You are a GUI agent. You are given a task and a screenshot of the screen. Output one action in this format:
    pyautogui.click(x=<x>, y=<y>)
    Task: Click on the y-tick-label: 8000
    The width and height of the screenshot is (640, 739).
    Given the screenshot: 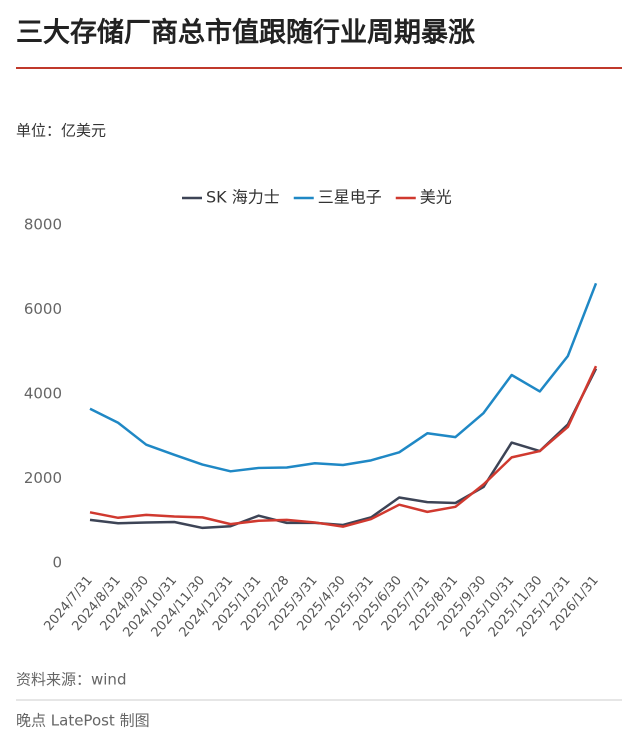 What is the action you would take?
    pyautogui.click(x=43, y=225)
    